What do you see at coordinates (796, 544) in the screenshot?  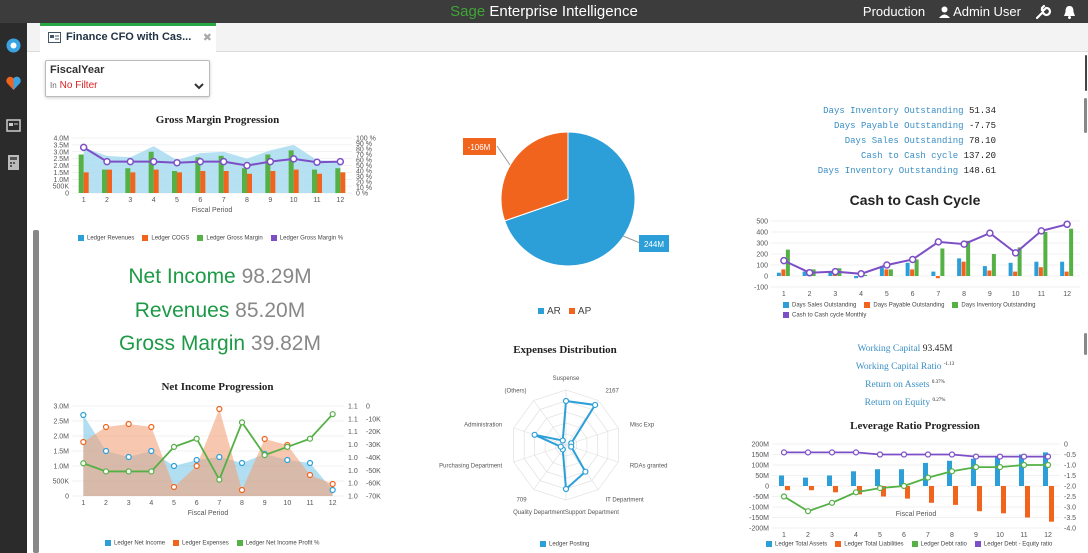 I see `legend-item: Ledger Total Assets` at bounding box center [796, 544].